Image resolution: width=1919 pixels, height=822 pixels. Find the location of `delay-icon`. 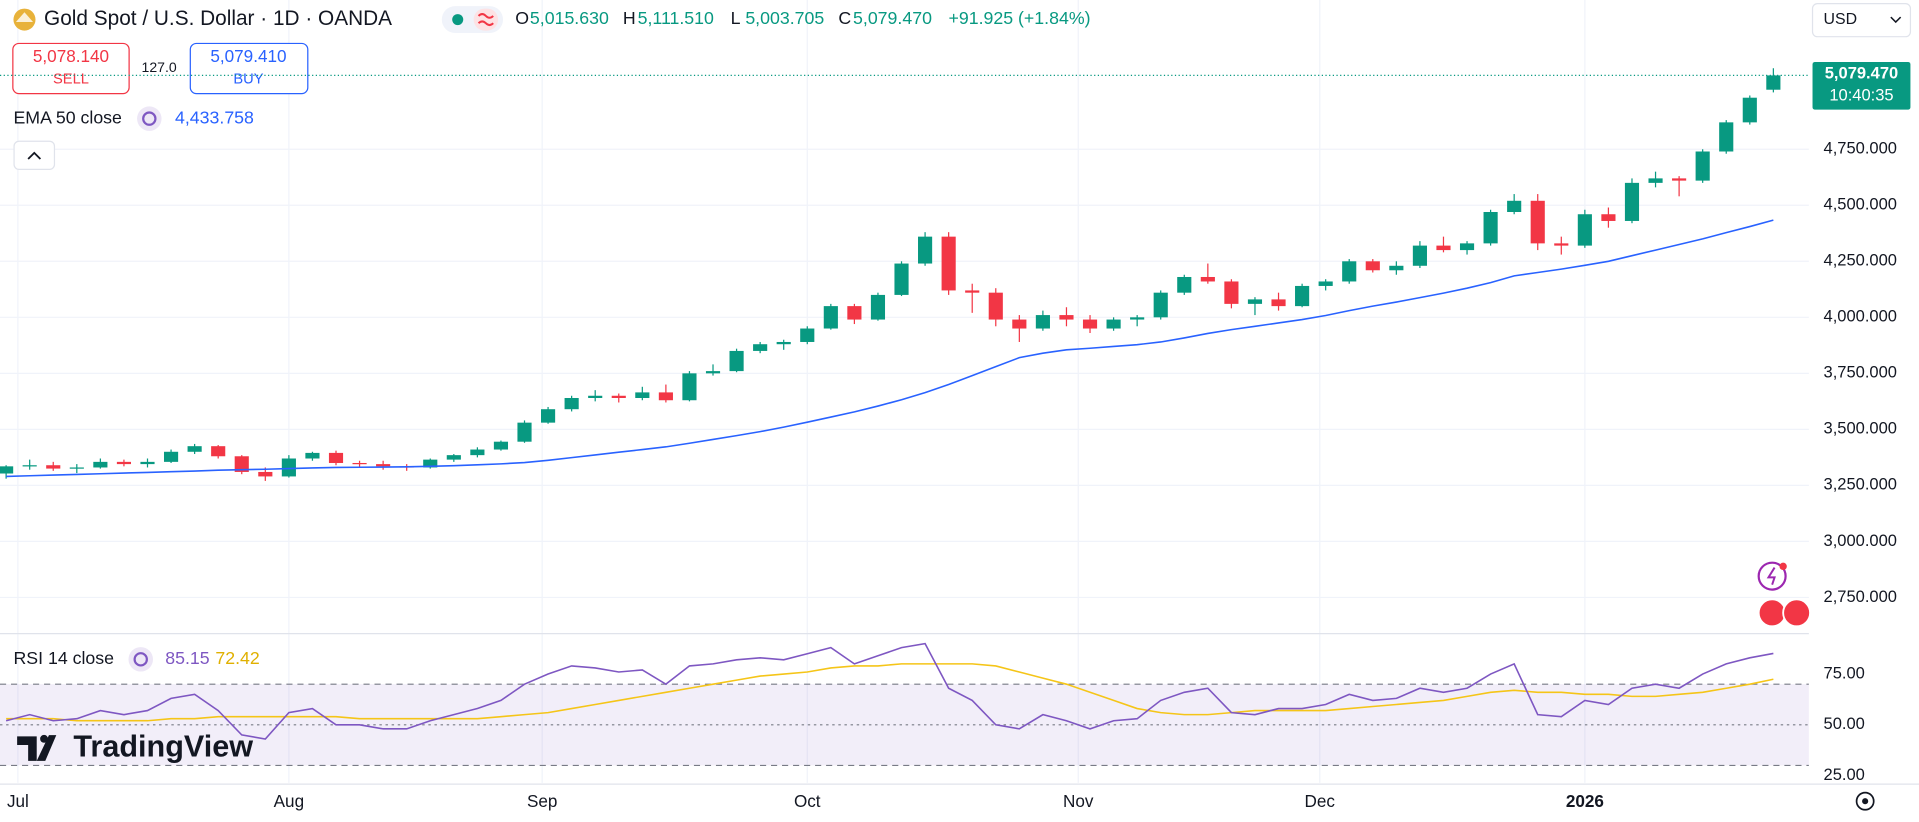

delay-icon is located at coordinates (485, 20).